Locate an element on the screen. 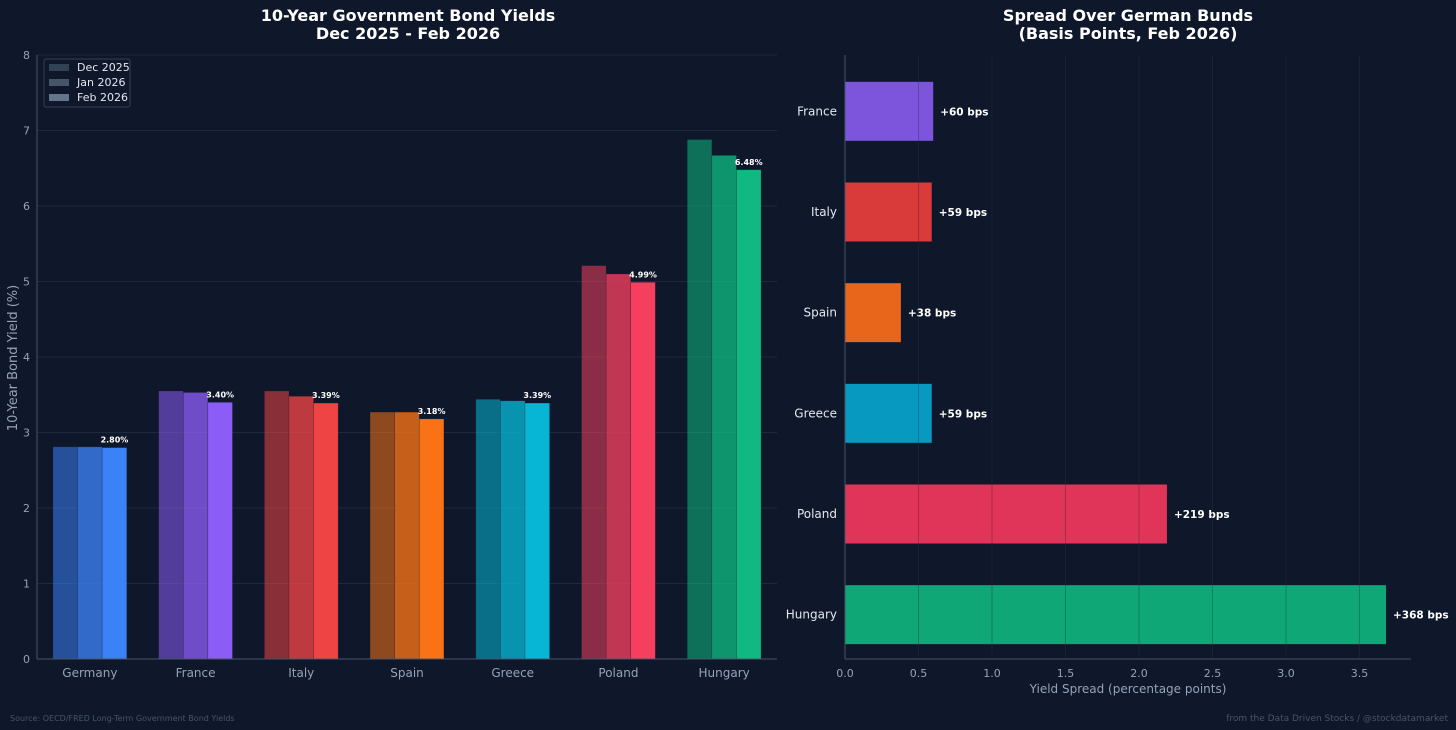 Image resolution: width=1456 pixels, height=730 pixels. legend-swatch-dec-2025 is located at coordinates (59, 67).